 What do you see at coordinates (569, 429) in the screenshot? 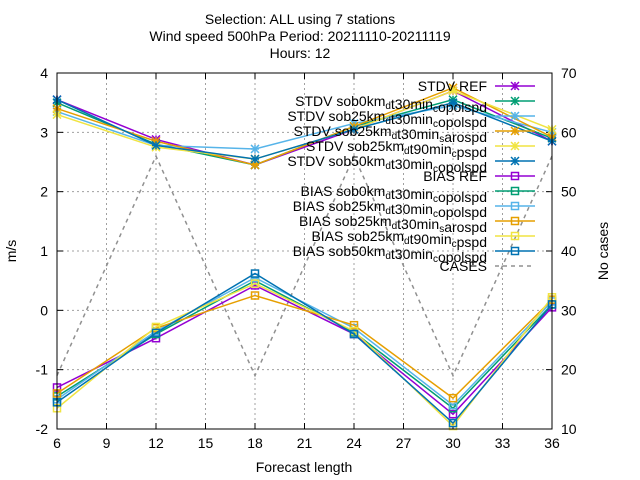
I see `y2-tick-label: 10` at bounding box center [569, 429].